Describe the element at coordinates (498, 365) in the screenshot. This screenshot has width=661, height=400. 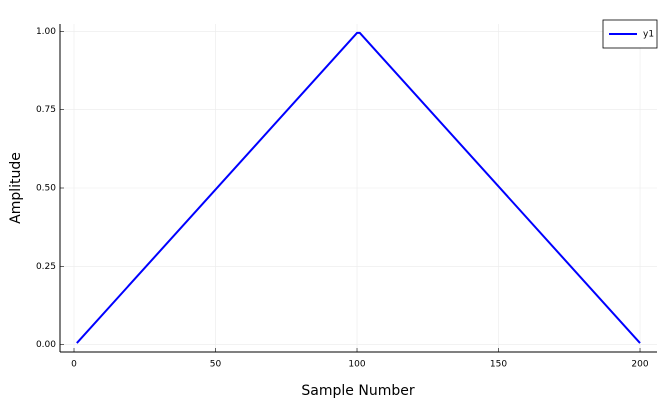
I see `x-tick-label: 150` at that location.